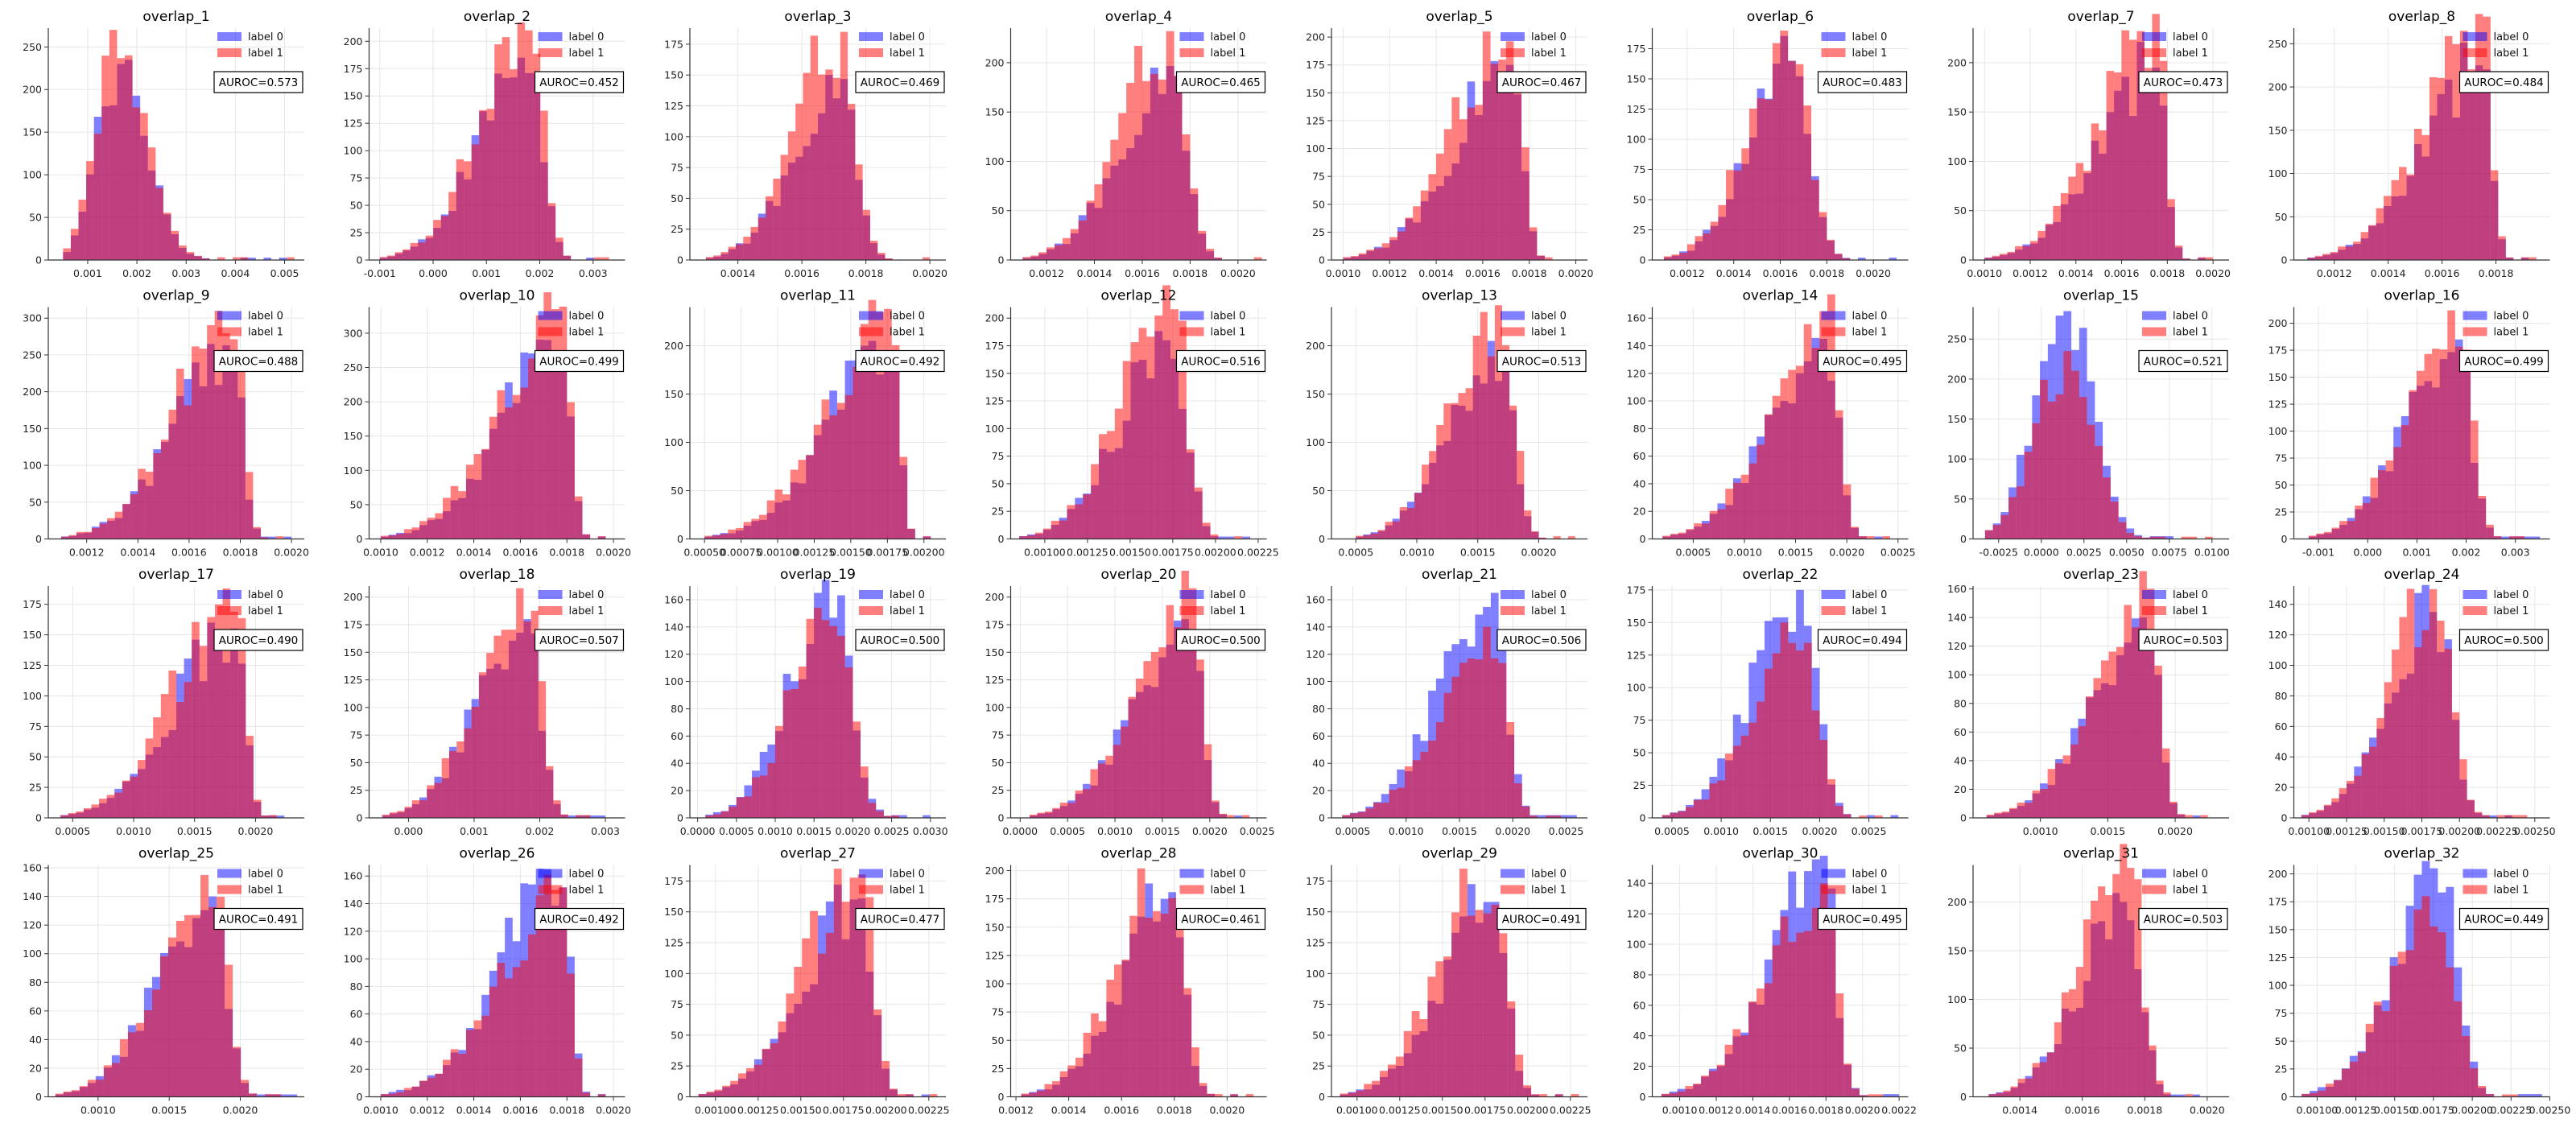 This screenshot has height=1127, width=2576. I want to click on x-tick-label: 0.00200, so click(886, 1110).